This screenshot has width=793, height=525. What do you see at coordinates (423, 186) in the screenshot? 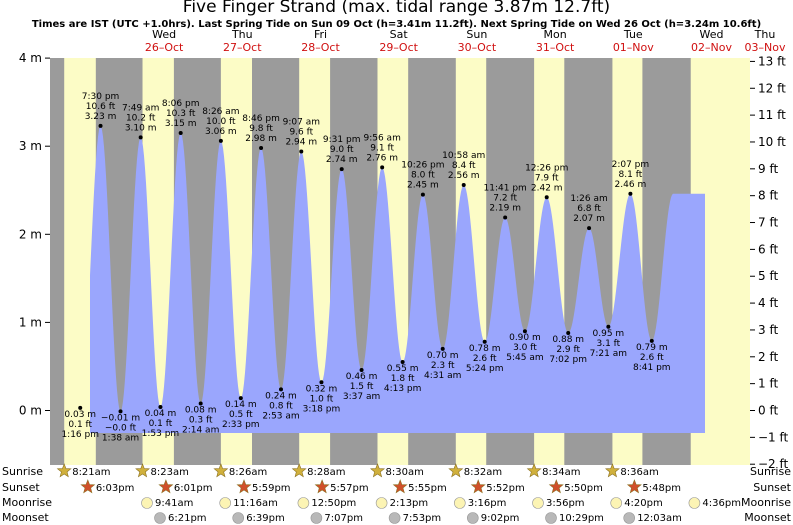
I see `tide-label: 2.45 m` at bounding box center [423, 186].